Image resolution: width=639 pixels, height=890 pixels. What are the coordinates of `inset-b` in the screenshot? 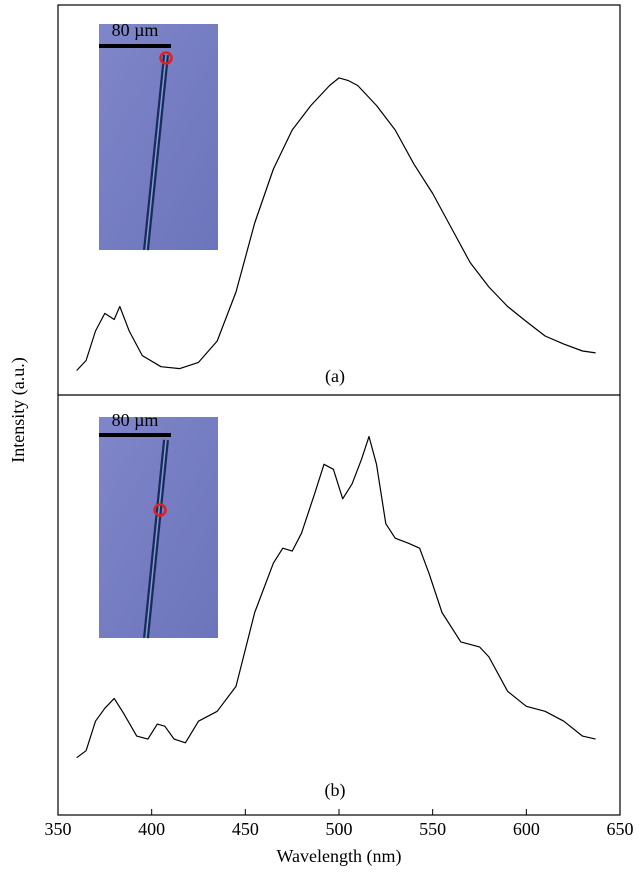 It's located at (158, 528).